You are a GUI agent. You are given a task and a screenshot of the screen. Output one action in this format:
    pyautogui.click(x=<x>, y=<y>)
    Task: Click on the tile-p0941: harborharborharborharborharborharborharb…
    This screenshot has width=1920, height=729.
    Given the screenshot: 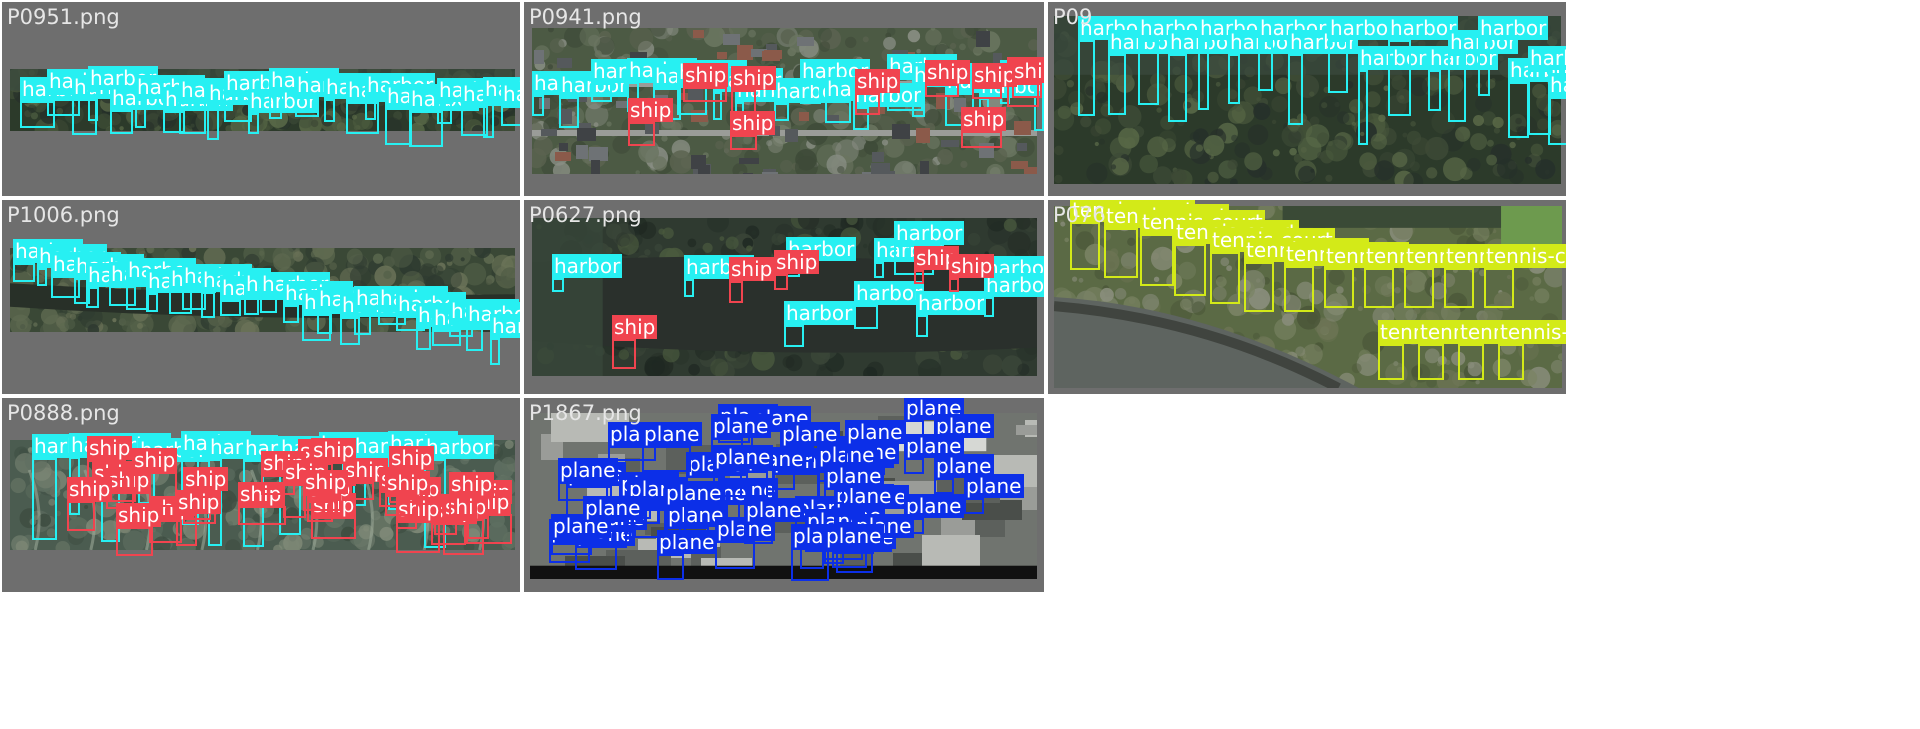 What is the action you would take?
    pyautogui.click(x=784, y=99)
    